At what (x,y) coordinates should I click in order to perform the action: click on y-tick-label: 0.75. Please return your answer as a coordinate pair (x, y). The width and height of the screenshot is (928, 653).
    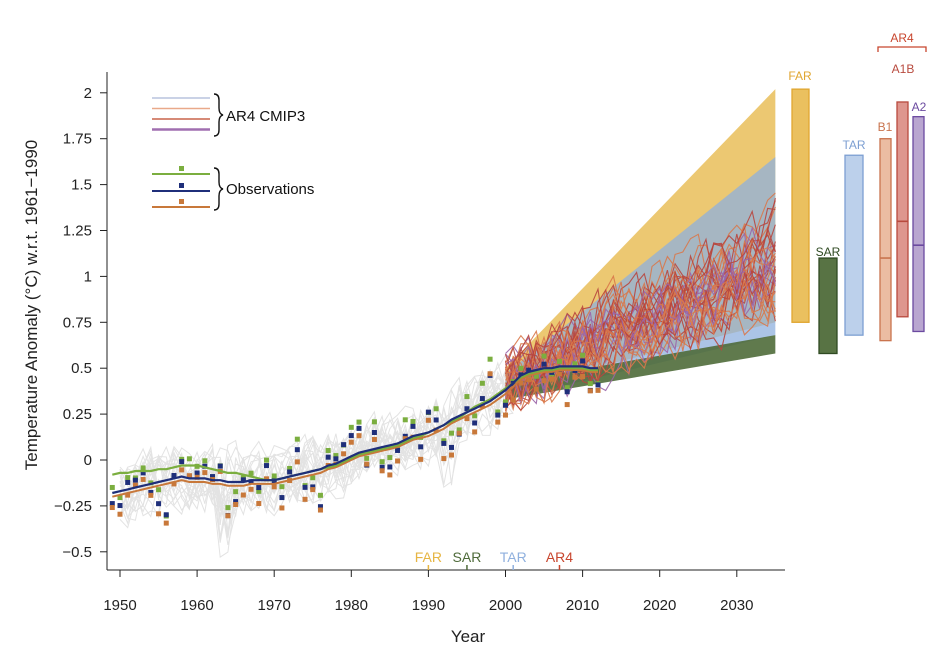
    Looking at the image, I should click on (77, 322).